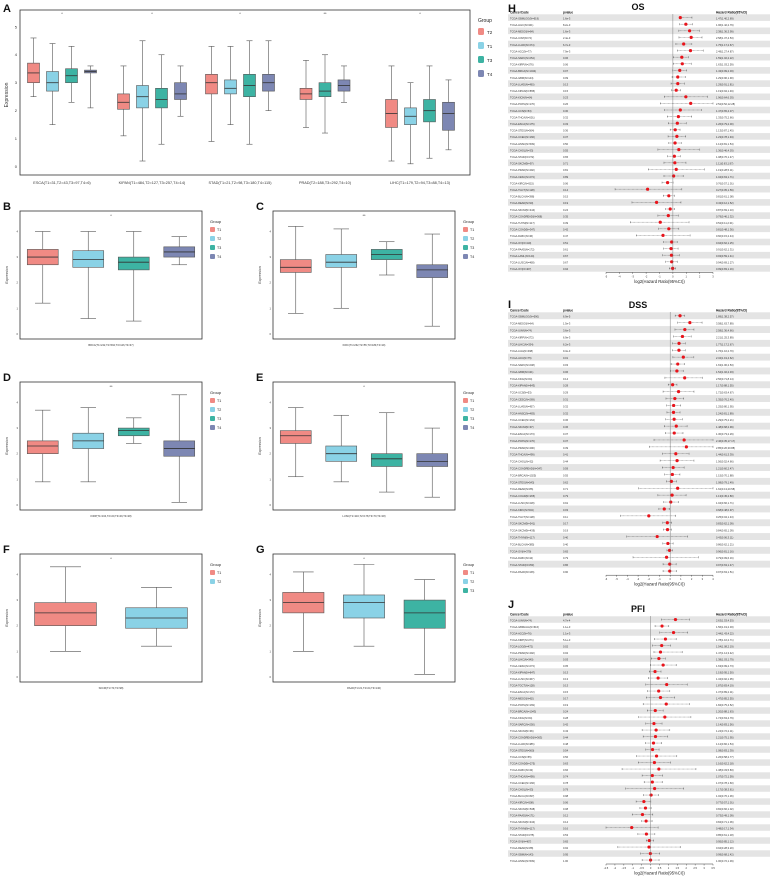 This screenshot has width=771, height=895. What do you see at coordinates (725, 203) in the screenshot?
I see `hazard-ratio: 0.43(0.12,1.52)` at bounding box center [725, 203].